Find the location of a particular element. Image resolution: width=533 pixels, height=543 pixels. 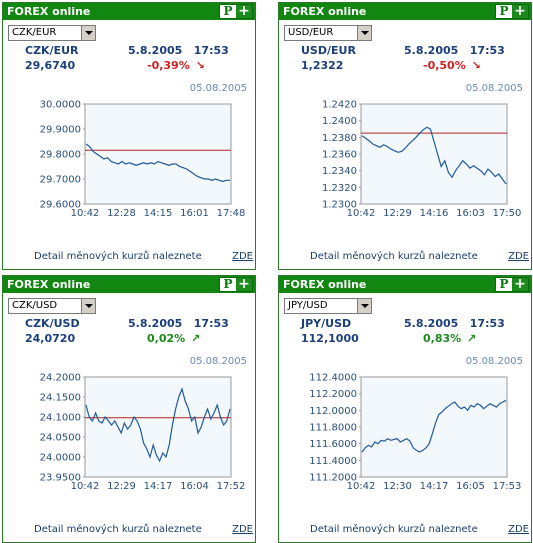

rate-value: 1,2322 is located at coordinates (322, 65).